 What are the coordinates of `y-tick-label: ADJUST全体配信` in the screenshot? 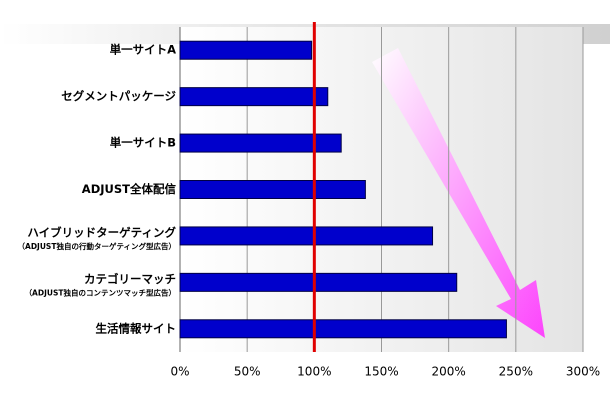 It's located at (129, 189).